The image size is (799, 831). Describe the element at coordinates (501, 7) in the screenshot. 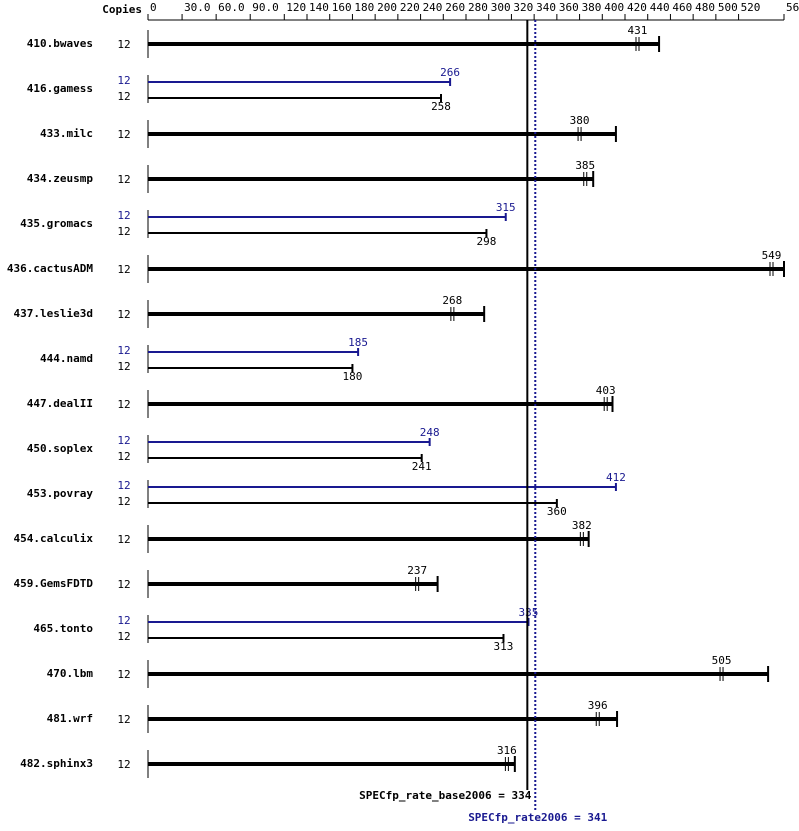

I see `x-tick-label: 300` at that location.